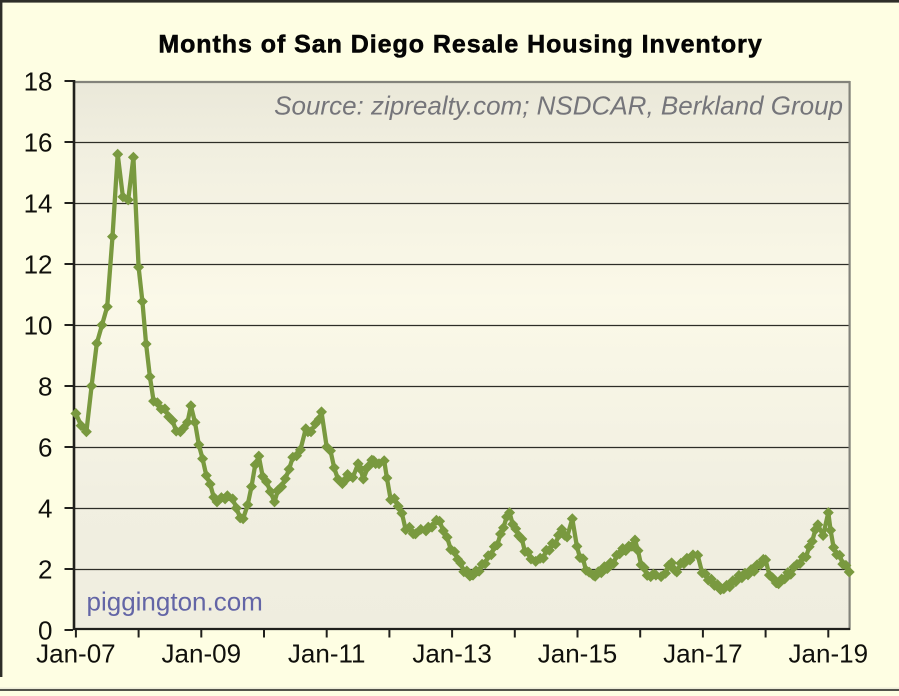  Describe the element at coordinates (327, 654) in the screenshot. I see `svg-text: Jan-11` at that location.